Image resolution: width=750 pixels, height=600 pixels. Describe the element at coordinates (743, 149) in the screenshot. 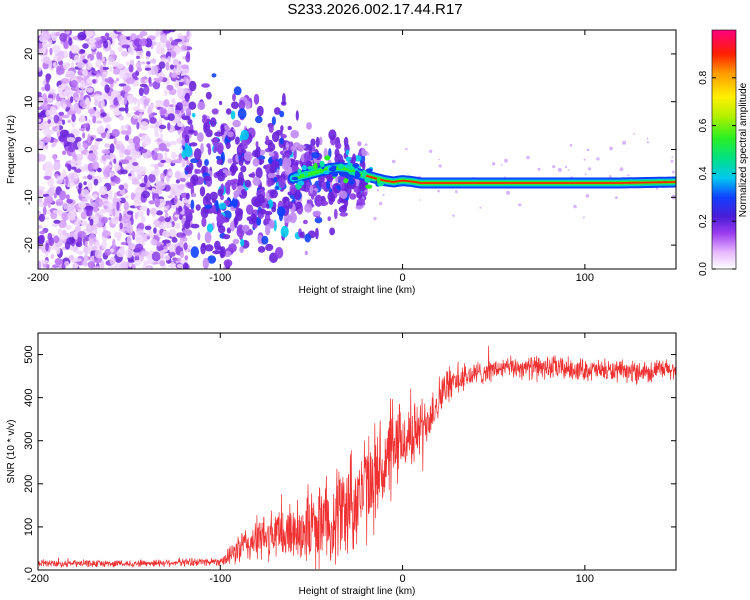

I see `colorbar-label: Normalized spectral amplitude` at that location.